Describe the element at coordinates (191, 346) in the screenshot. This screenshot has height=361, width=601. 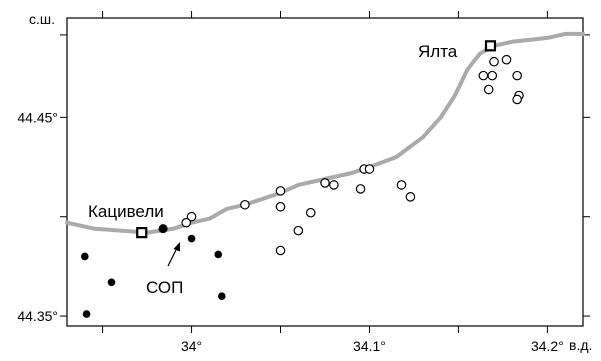
I see `lon-tick-label: 34°` at that location.